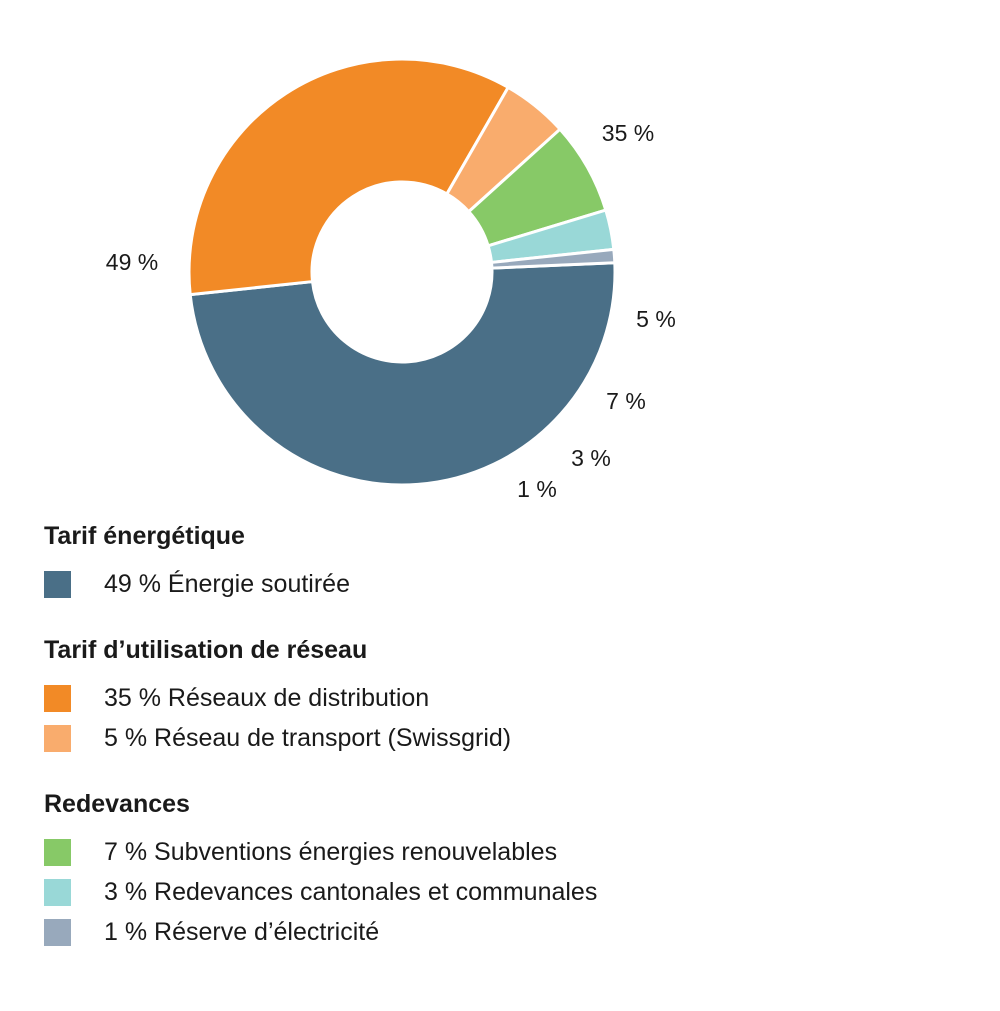 This screenshot has height=1011, width=1000. I want to click on legend-group-title: Redevances, so click(117, 804).